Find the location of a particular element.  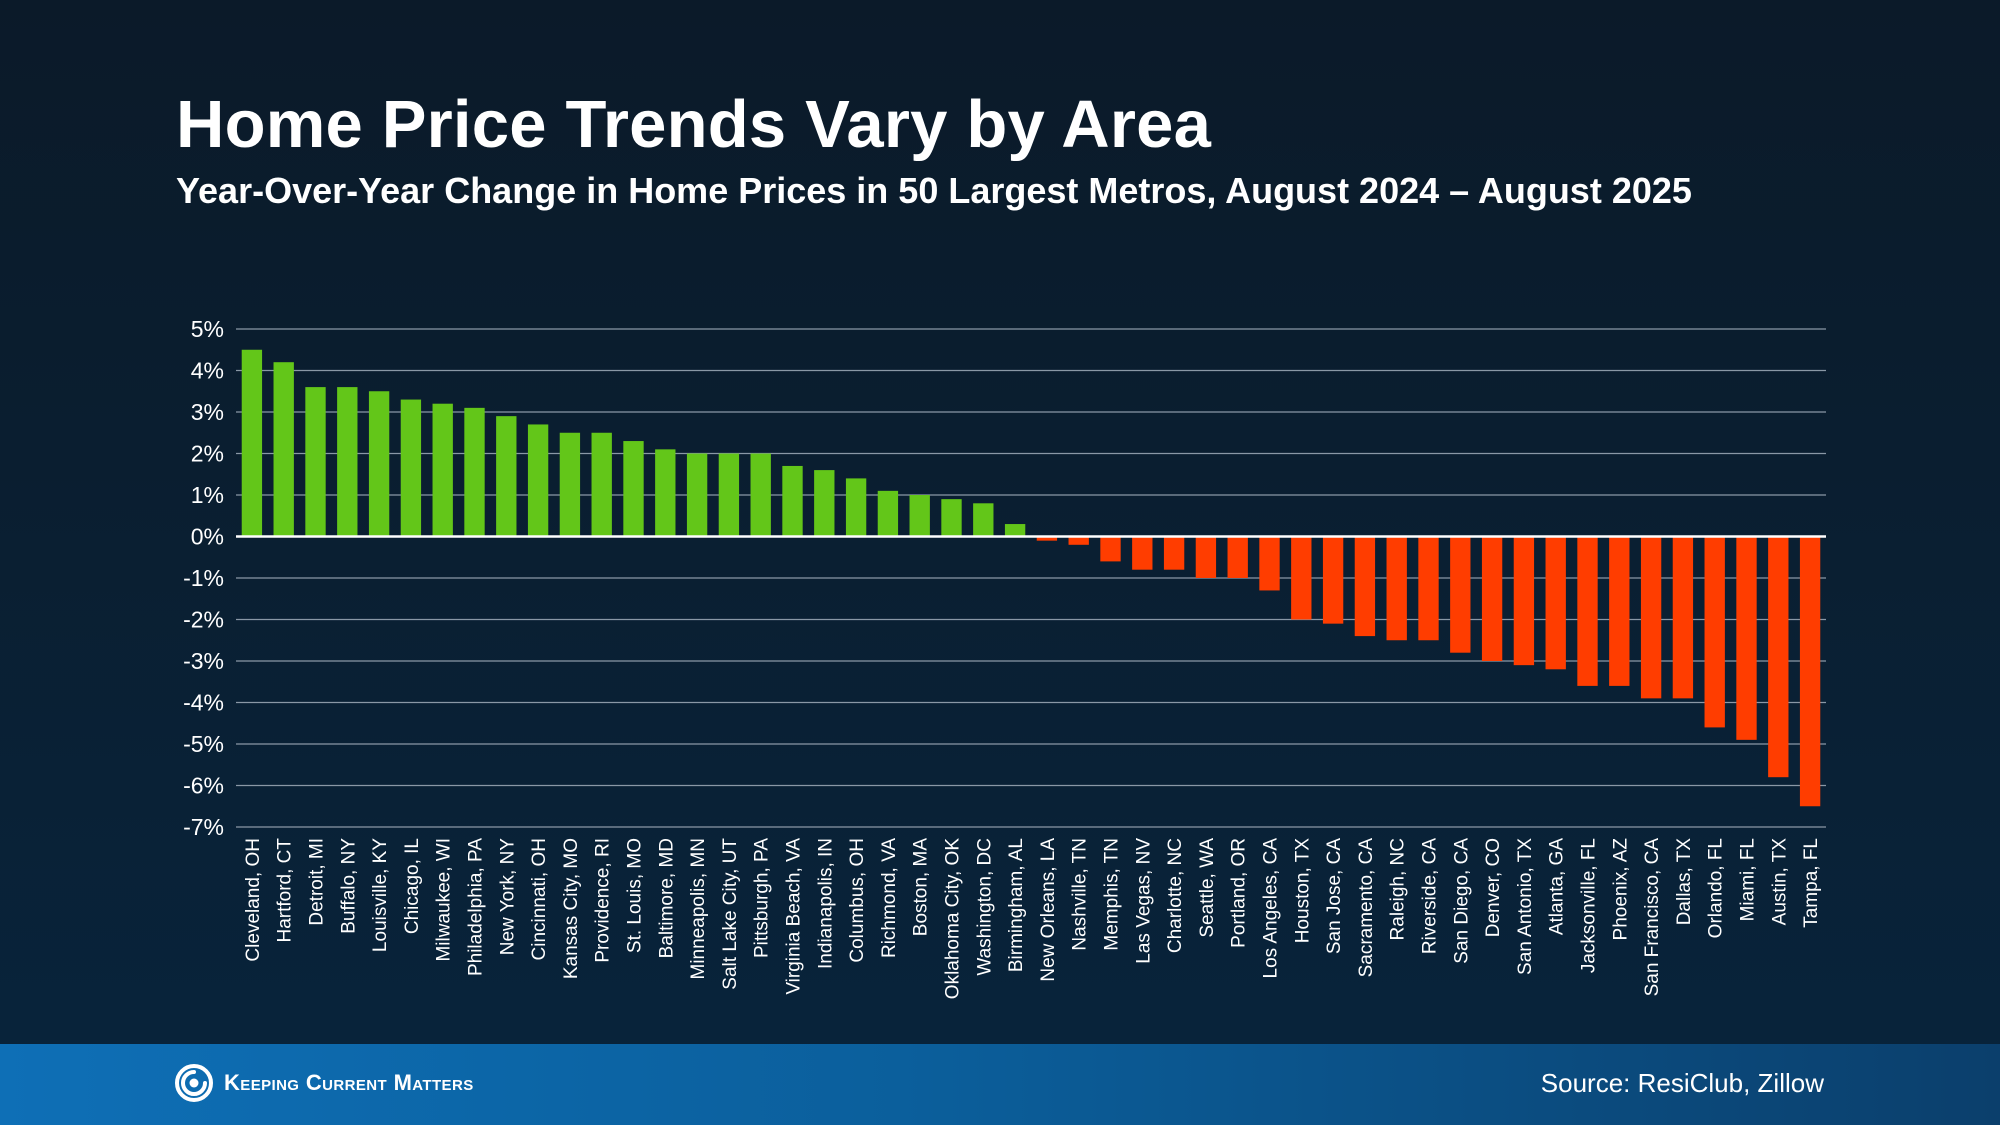

x-tick-label: Dallas, TX is located at coordinates (1684, 882).